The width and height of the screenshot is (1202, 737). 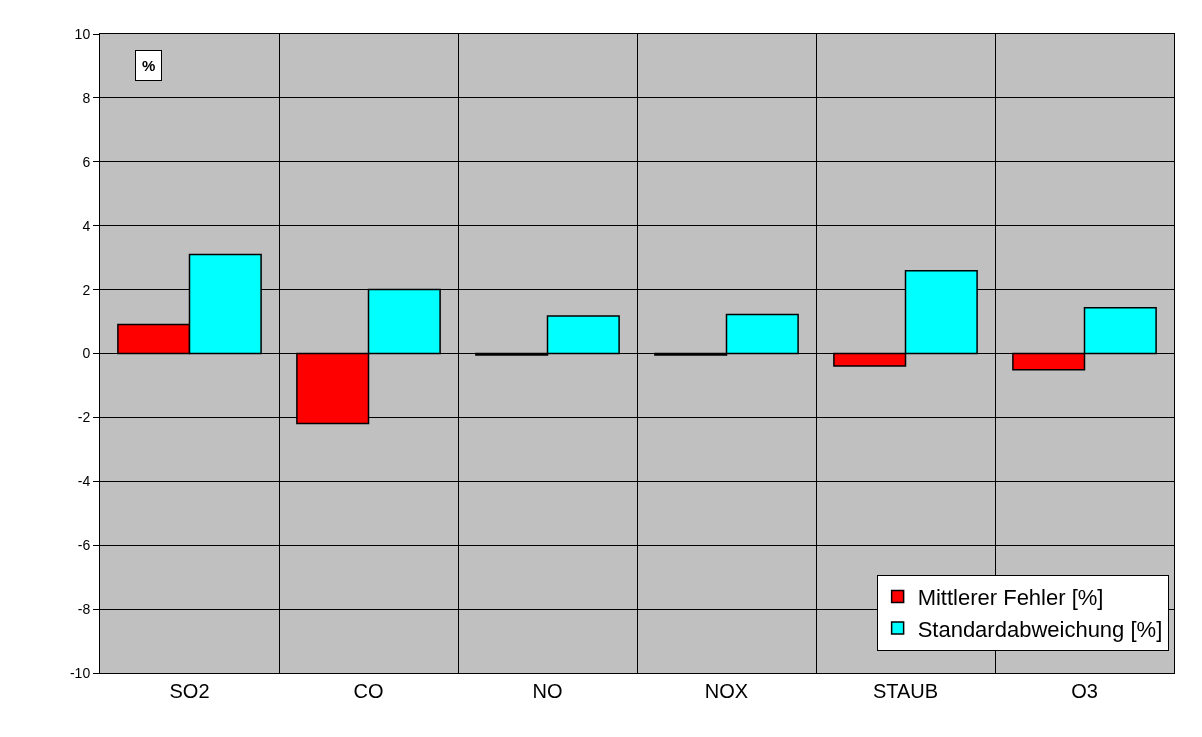 I want to click on y-tick-label: -6, so click(x=84, y=545).